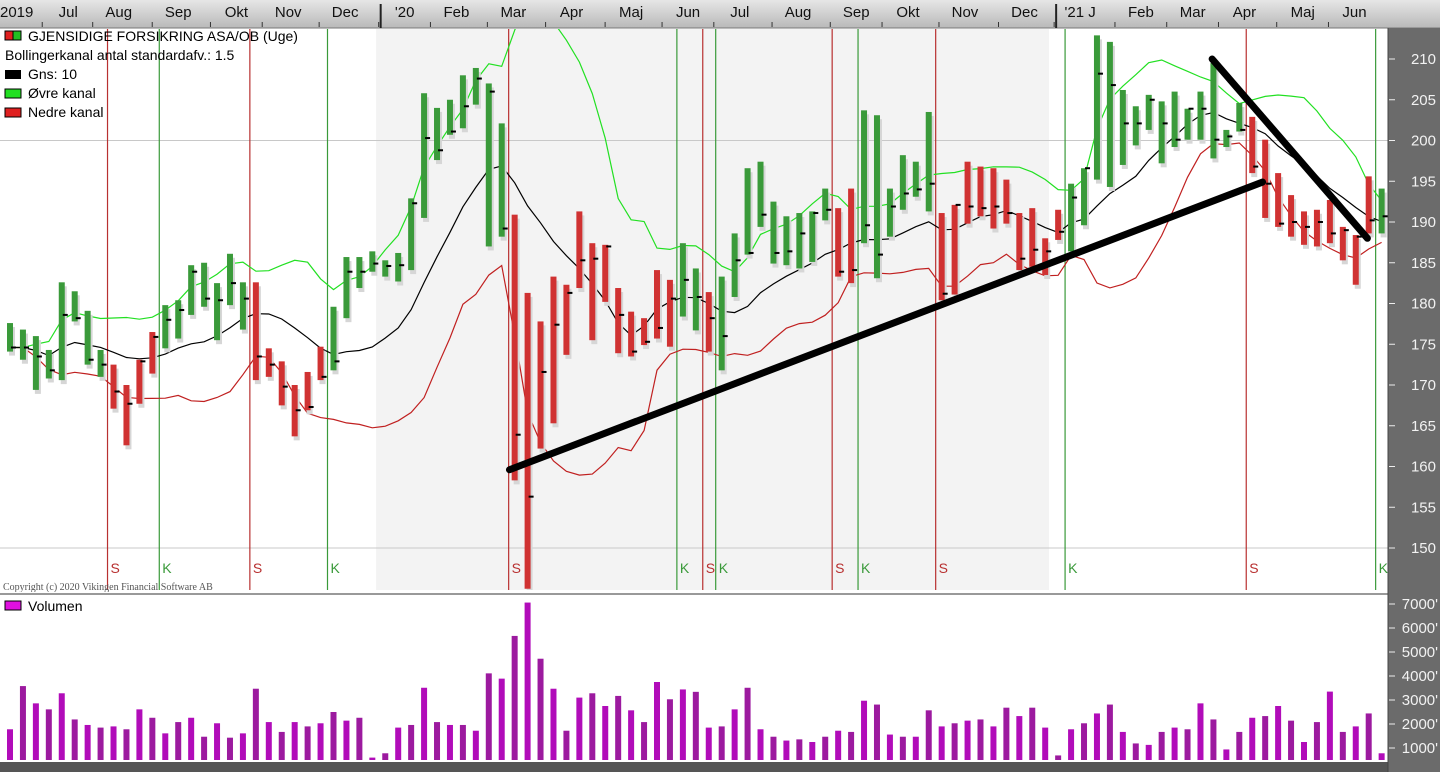  What do you see at coordinates (1423, 344) in the screenshot?
I see `y-tick-label: 175` at bounding box center [1423, 344].